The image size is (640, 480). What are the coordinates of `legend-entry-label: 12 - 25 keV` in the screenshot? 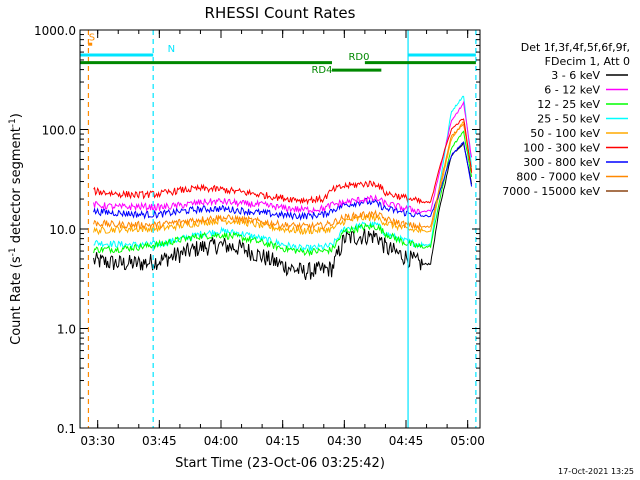 It's located at (568, 104).